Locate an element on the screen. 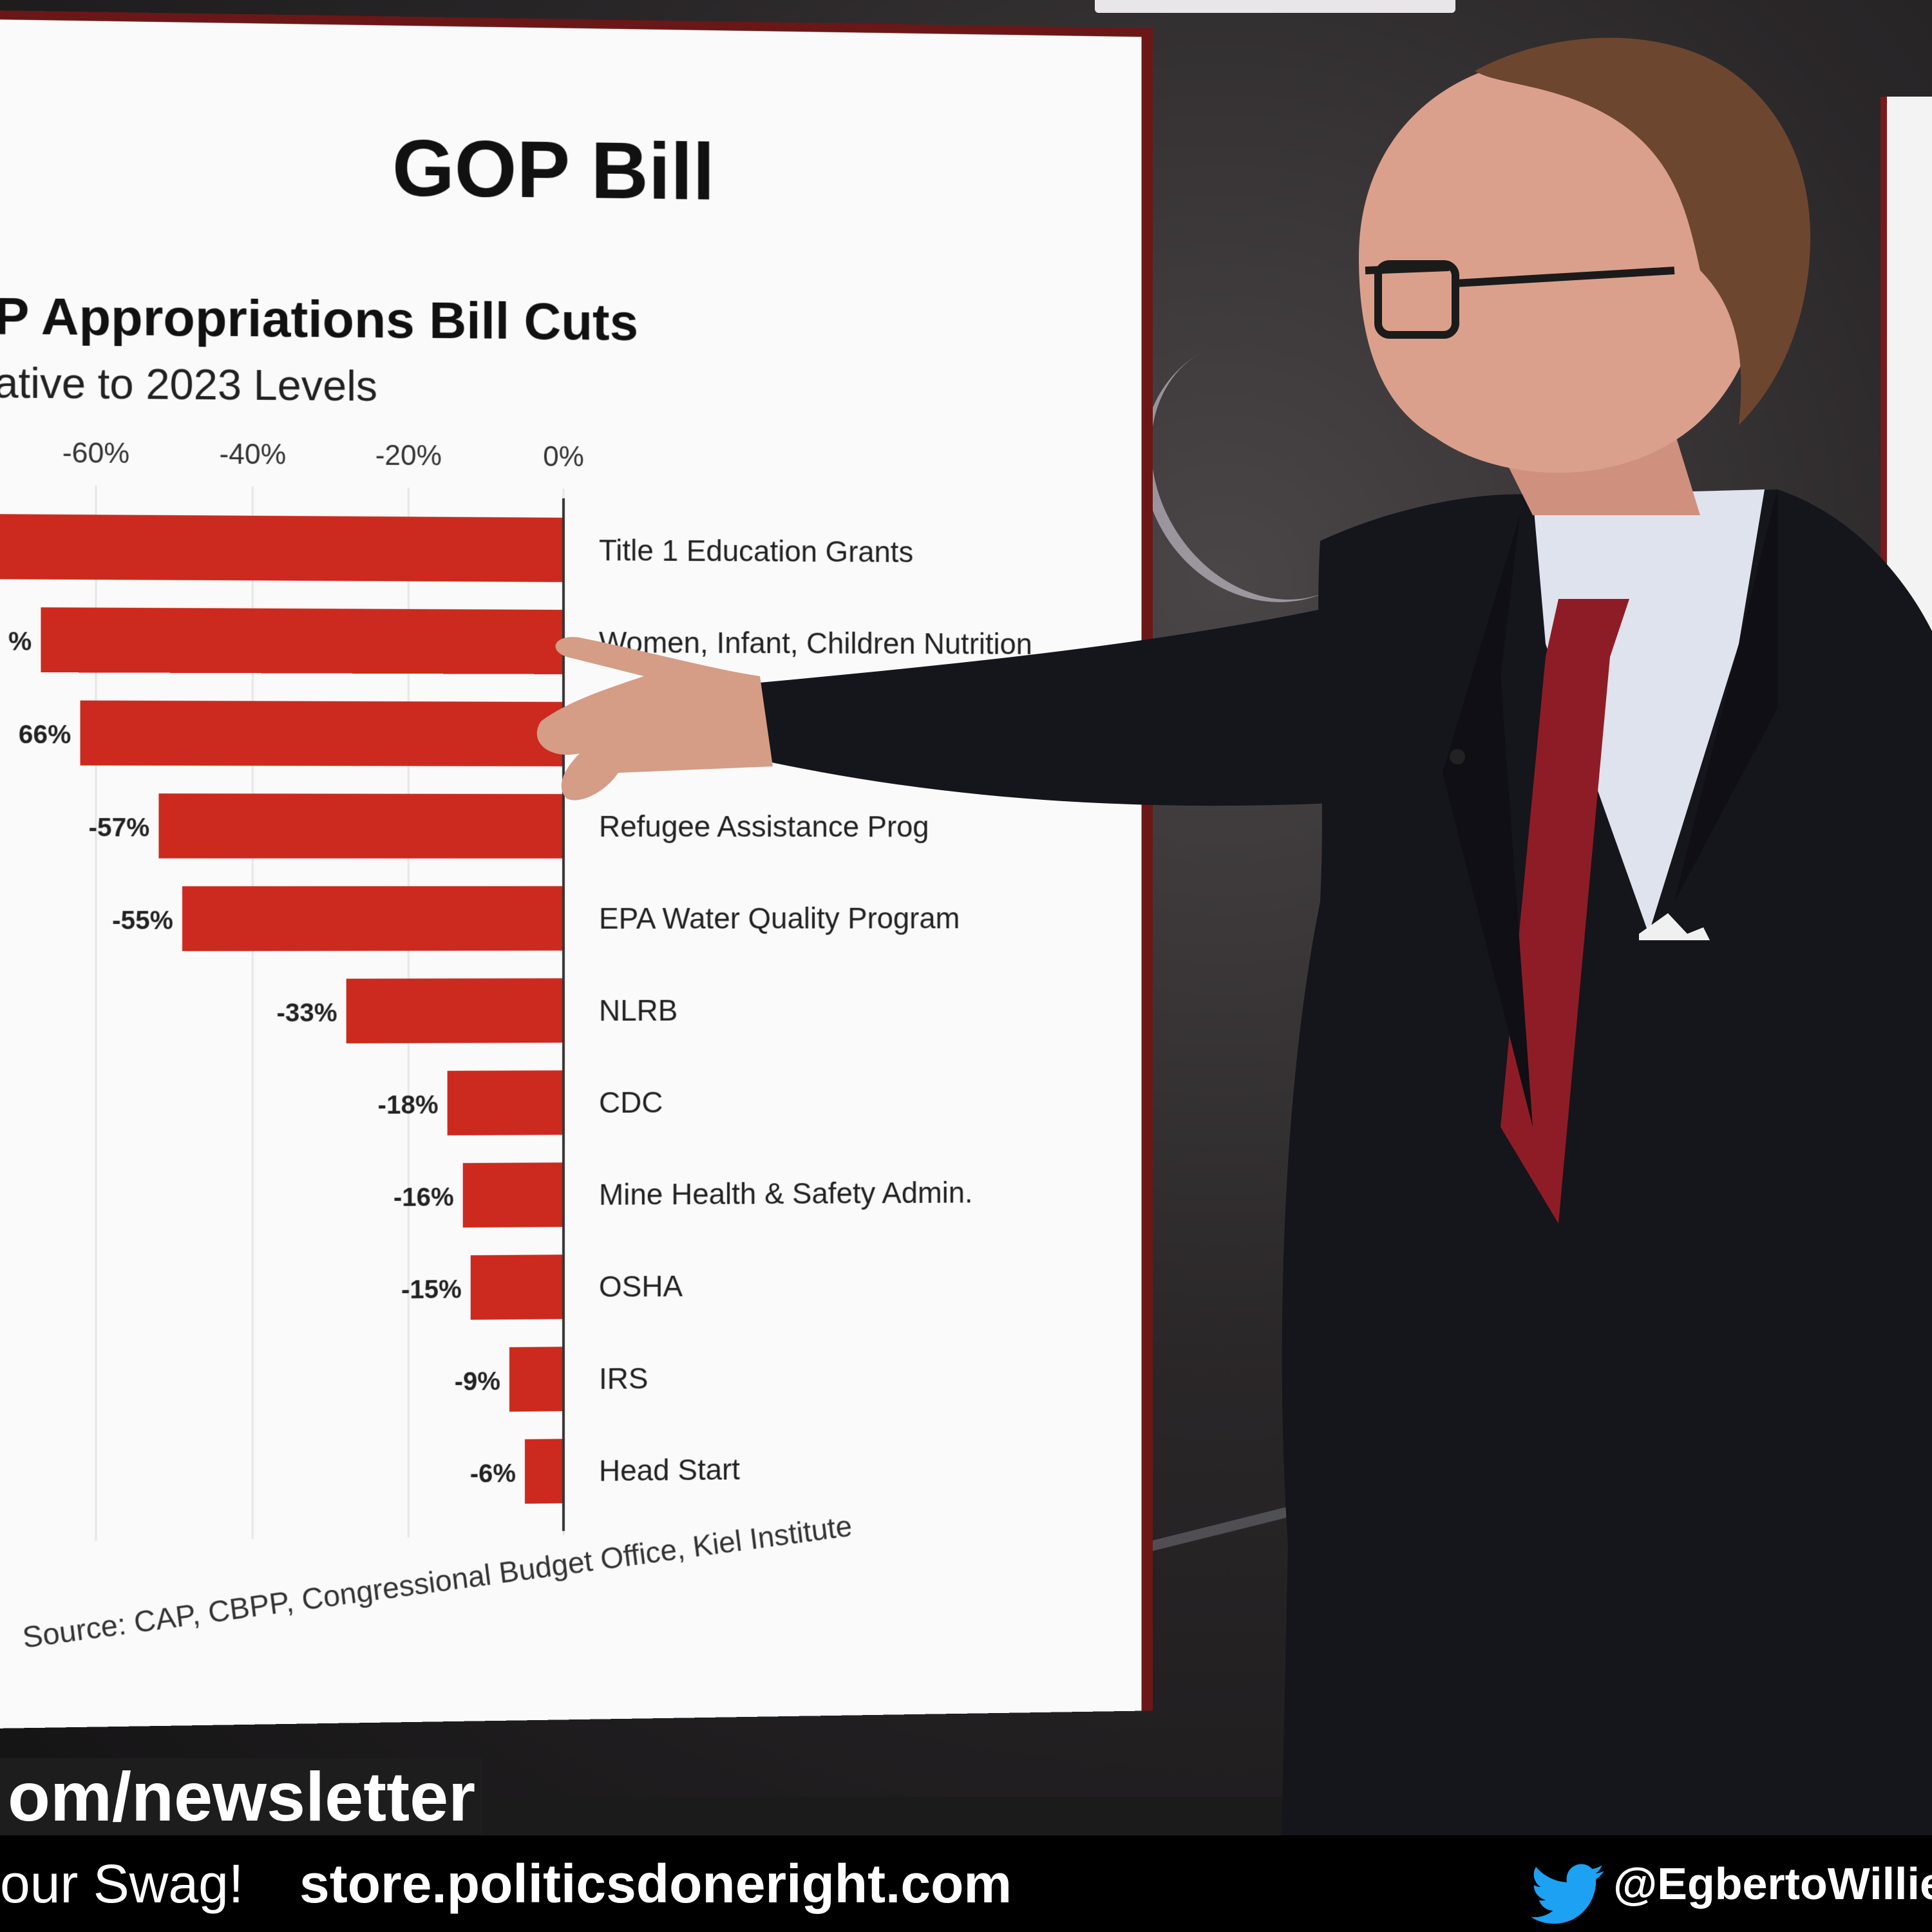 The height and width of the screenshot is (1932, 1932). twitter-bird-icon is located at coordinates (1568, 1895).